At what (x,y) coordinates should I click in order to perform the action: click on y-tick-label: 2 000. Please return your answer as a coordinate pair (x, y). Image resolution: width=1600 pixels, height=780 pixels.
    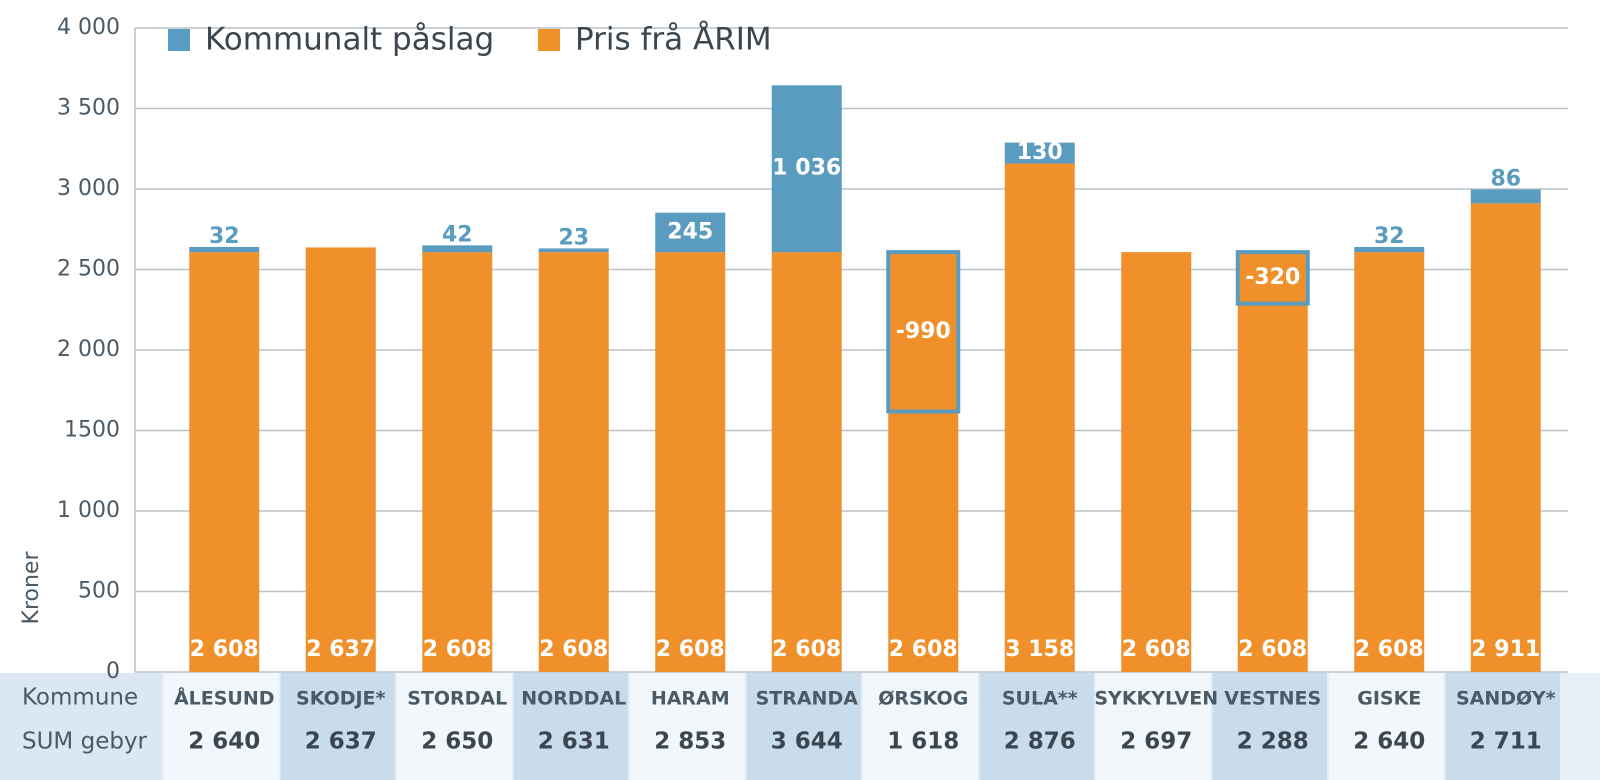
    Looking at the image, I should click on (88, 349).